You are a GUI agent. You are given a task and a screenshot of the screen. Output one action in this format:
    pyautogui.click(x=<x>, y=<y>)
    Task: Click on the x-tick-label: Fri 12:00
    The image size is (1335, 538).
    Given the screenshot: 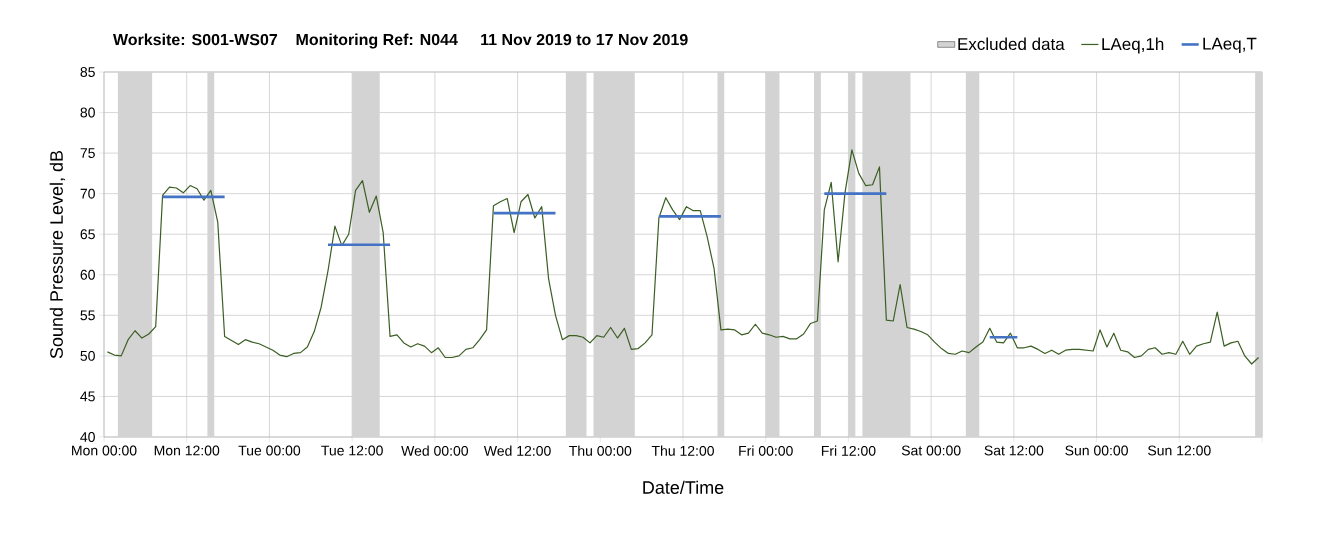 What is the action you would take?
    pyautogui.click(x=848, y=450)
    